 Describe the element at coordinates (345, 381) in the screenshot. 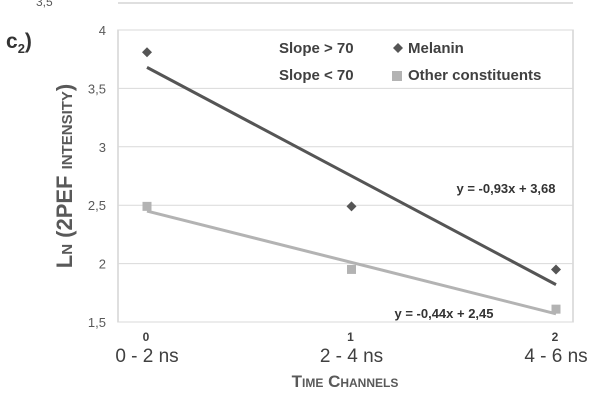

I see `x-axis-title: Time Channels` at that location.